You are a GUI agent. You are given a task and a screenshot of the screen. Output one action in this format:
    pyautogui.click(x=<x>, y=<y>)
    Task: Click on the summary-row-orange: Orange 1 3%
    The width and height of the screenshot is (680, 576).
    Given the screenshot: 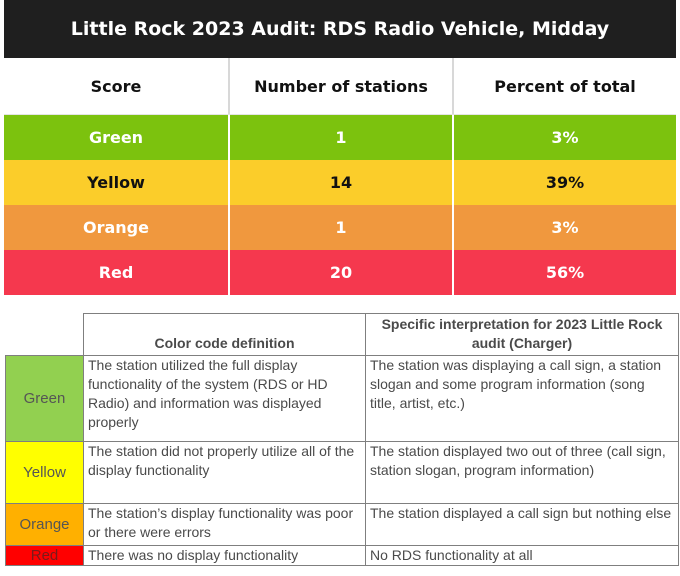 What is the action you would take?
    pyautogui.click(x=340, y=227)
    